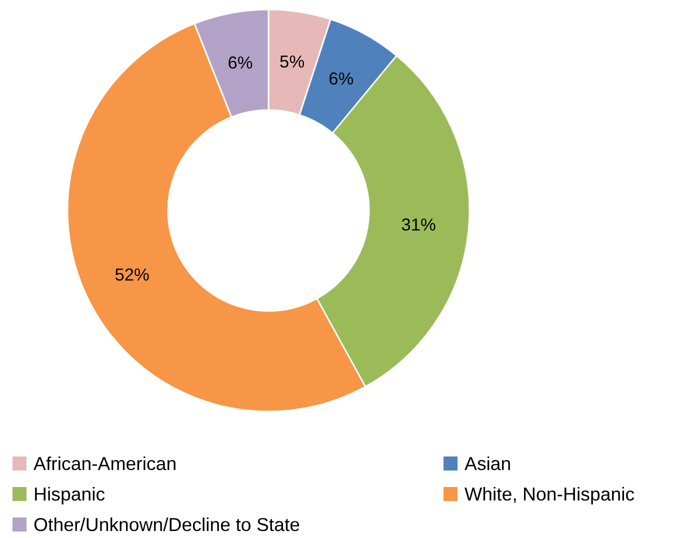 Image resolution: width=693 pixels, height=538 pixels. What do you see at coordinates (70, 494) in the screenshot?
I see `legend-label: Hispanic` at bounding box center [70, 494].